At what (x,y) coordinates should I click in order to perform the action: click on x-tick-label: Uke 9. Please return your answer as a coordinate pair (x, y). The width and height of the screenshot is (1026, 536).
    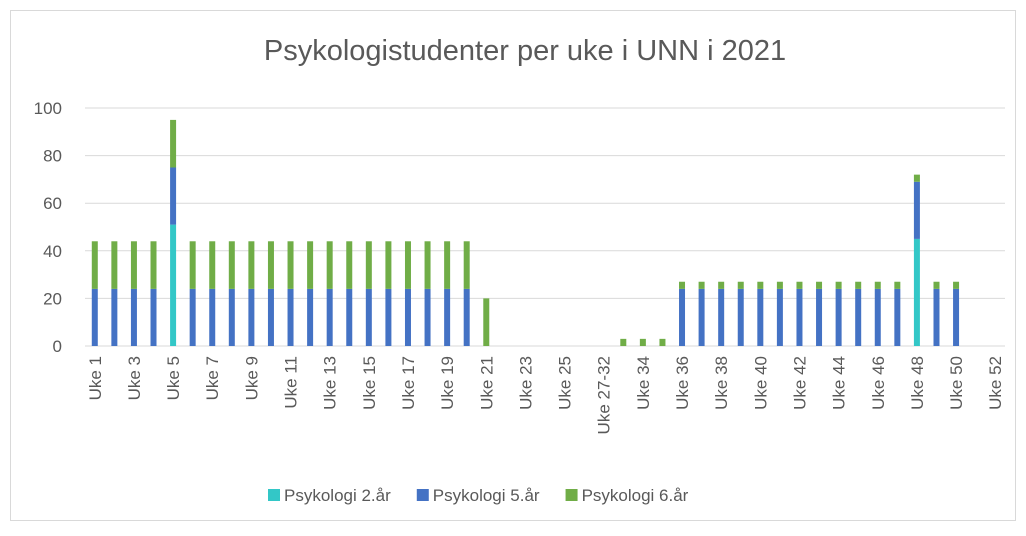
    Looking at the image, I should click on (251, 378).